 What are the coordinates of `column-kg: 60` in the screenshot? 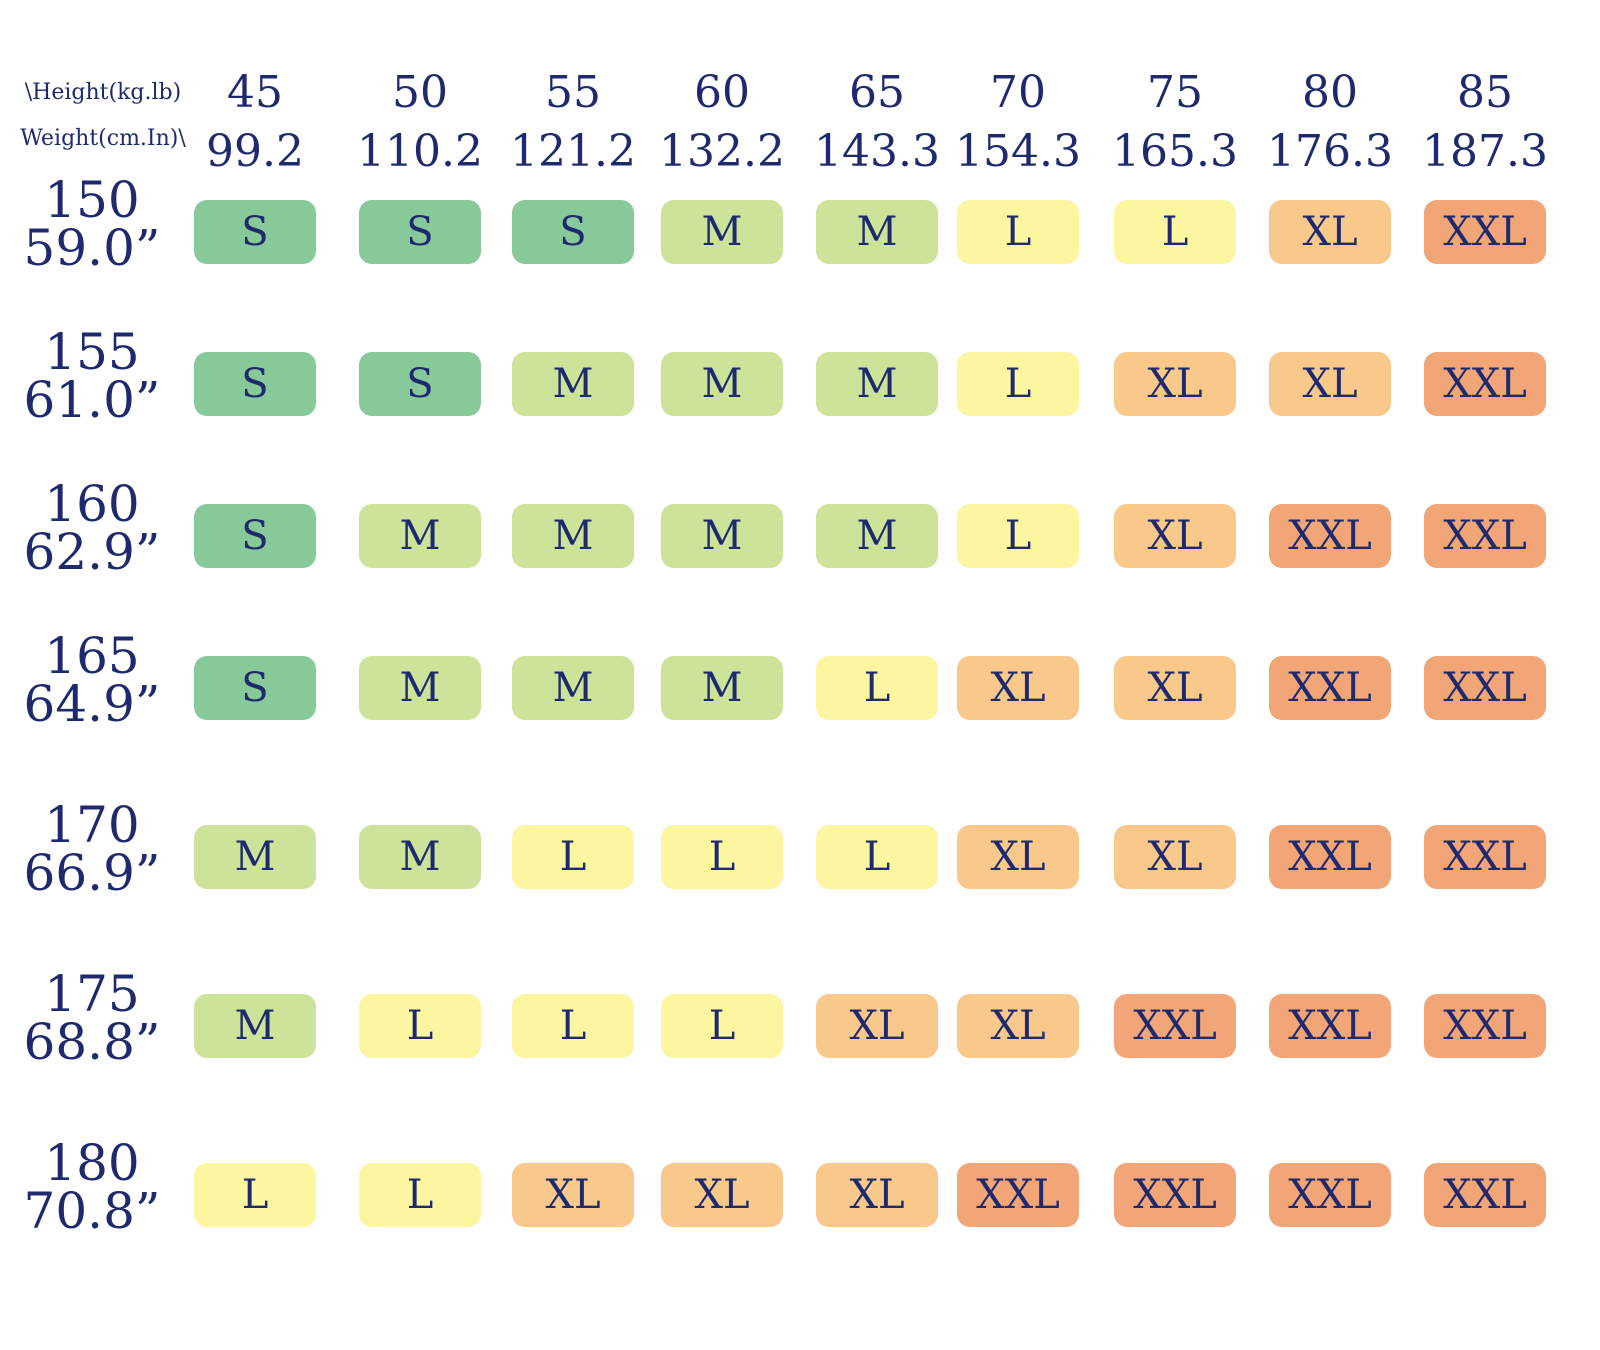 It's located at (722, 92).